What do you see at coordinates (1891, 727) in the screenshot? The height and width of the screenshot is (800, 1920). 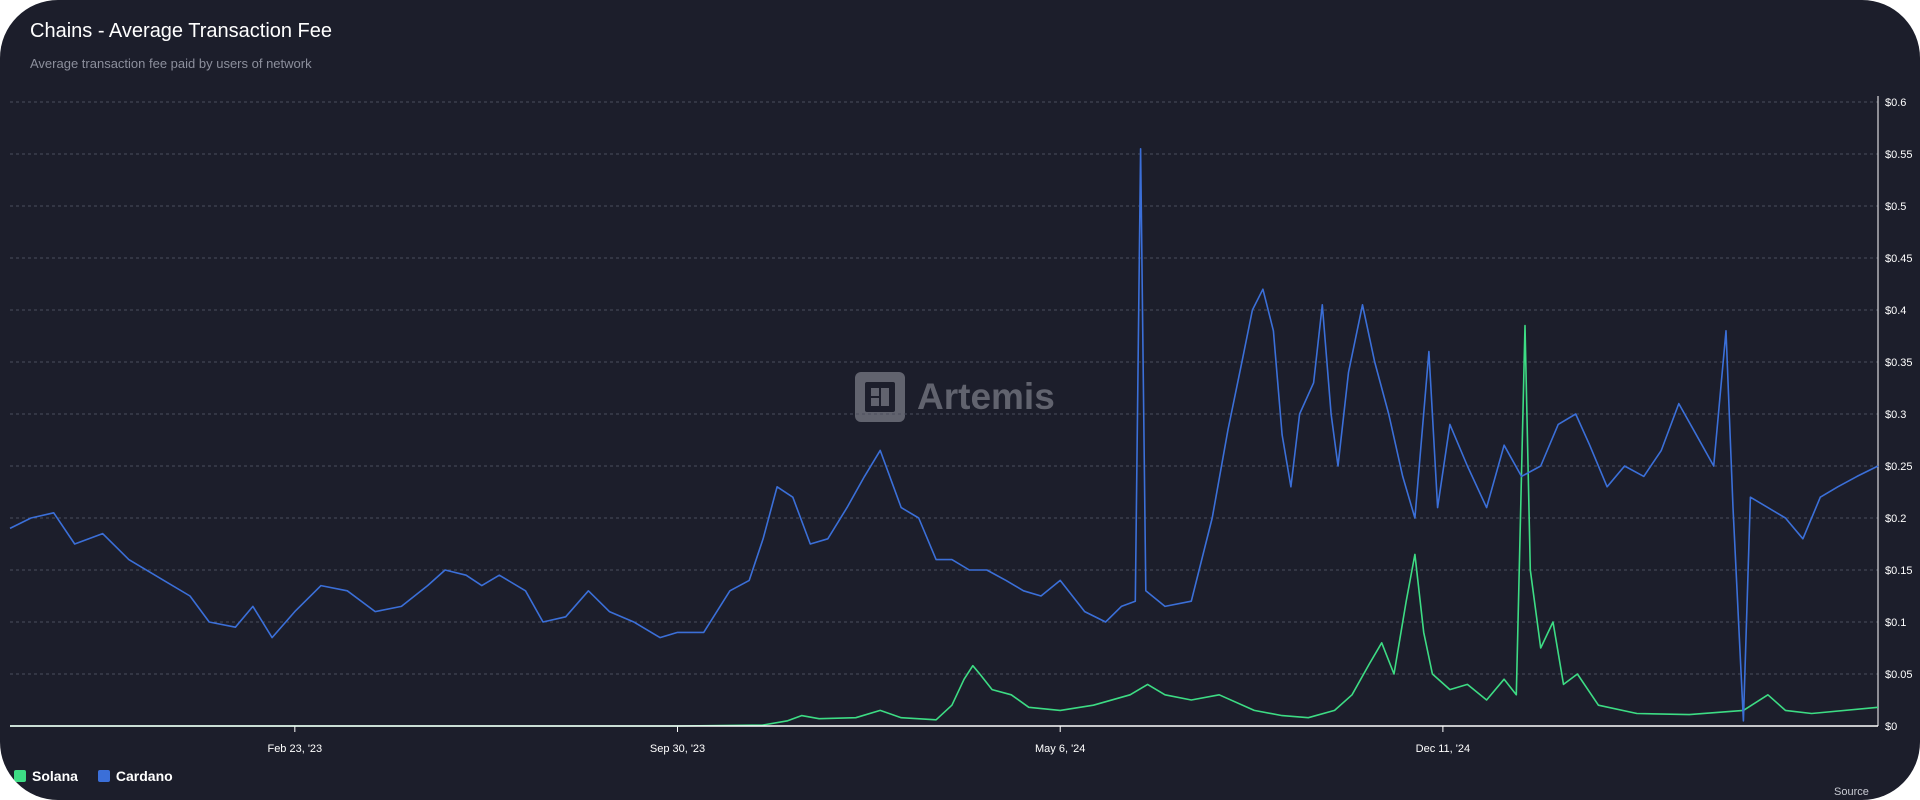 I see `y-tick-label: $0` at bounding box center [1891, 727].